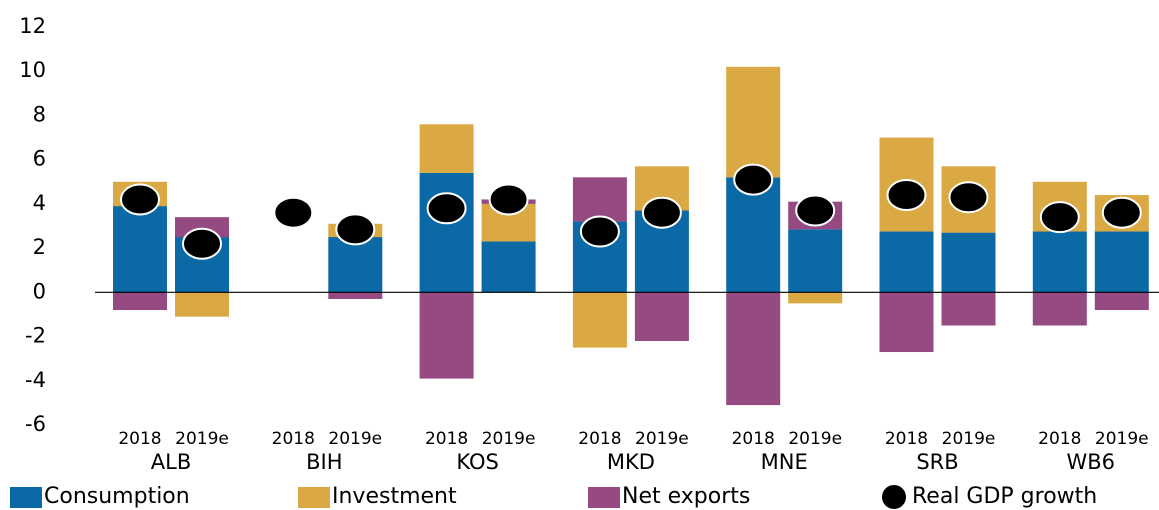 This screenshot has height=510, width=1159. I want to click on group-label: MNE, so click(784, 462).